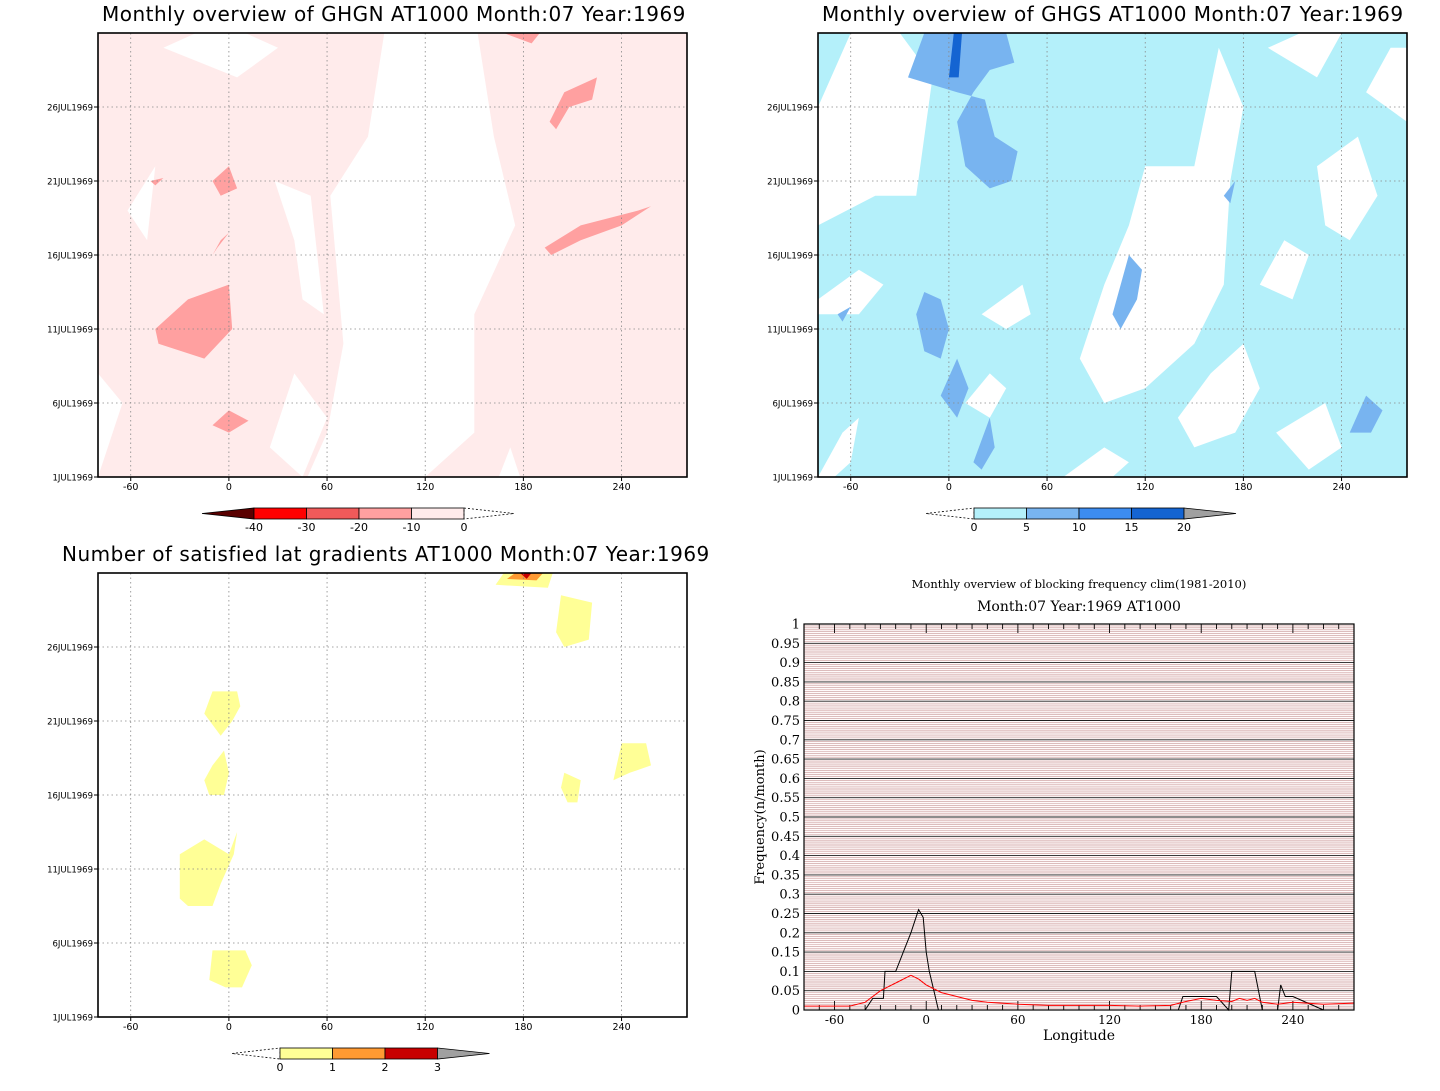 The width and height of the screenshot is (1440, 1091). I want to click on colorbar-label-2: -20, so click(359, 527).